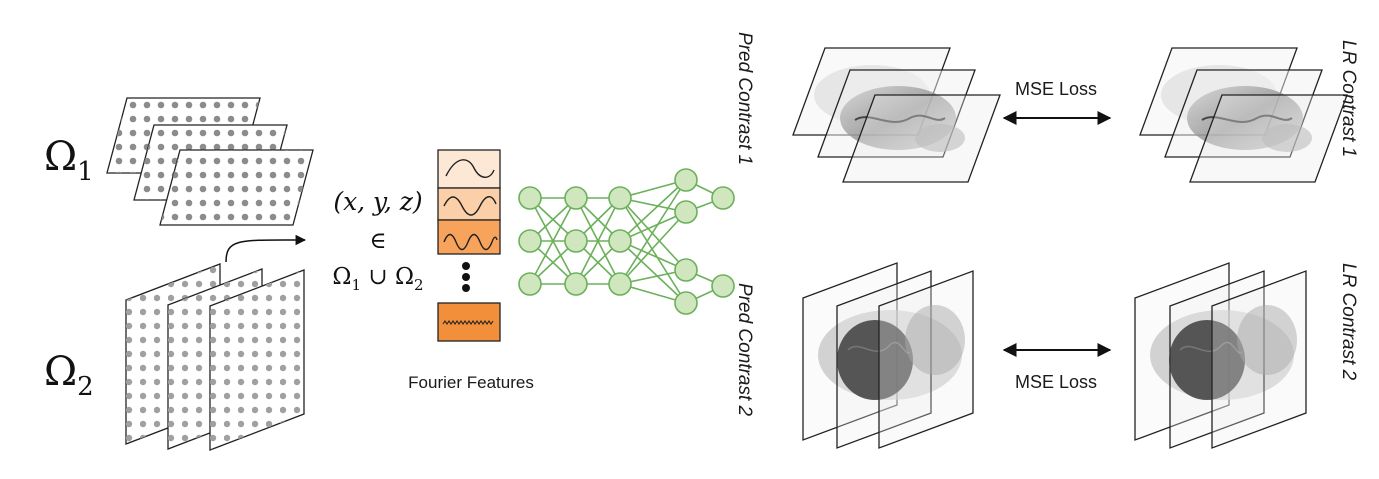 The width and height of the screenshot is (1379, 479). I want to click on mse-loss-bottom-label: MSE Loss, so click(1056, 382).